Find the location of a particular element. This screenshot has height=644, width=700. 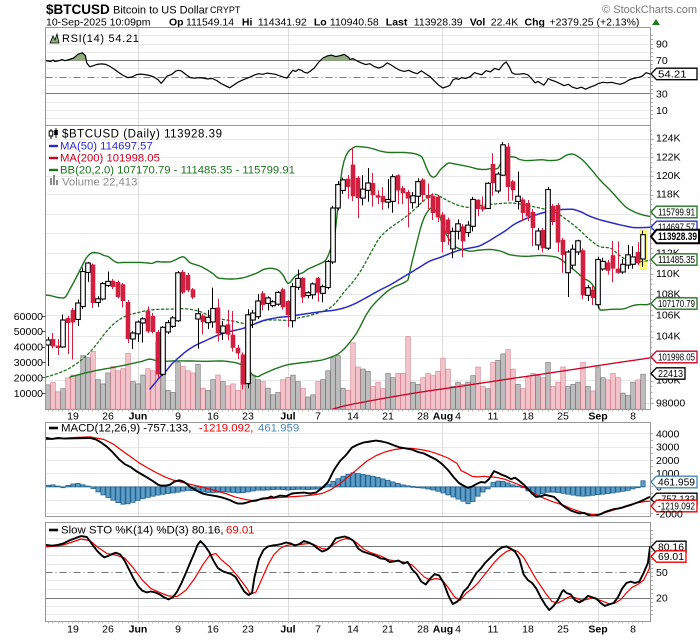

svg-text: CRYPT is located at coordinates (225, 10).